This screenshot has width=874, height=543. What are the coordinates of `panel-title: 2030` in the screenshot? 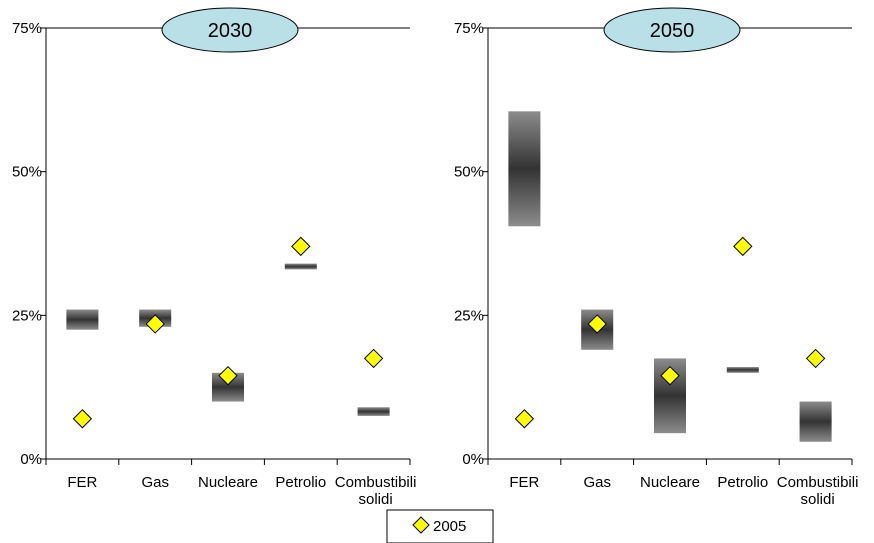 It's located at (230, 31).